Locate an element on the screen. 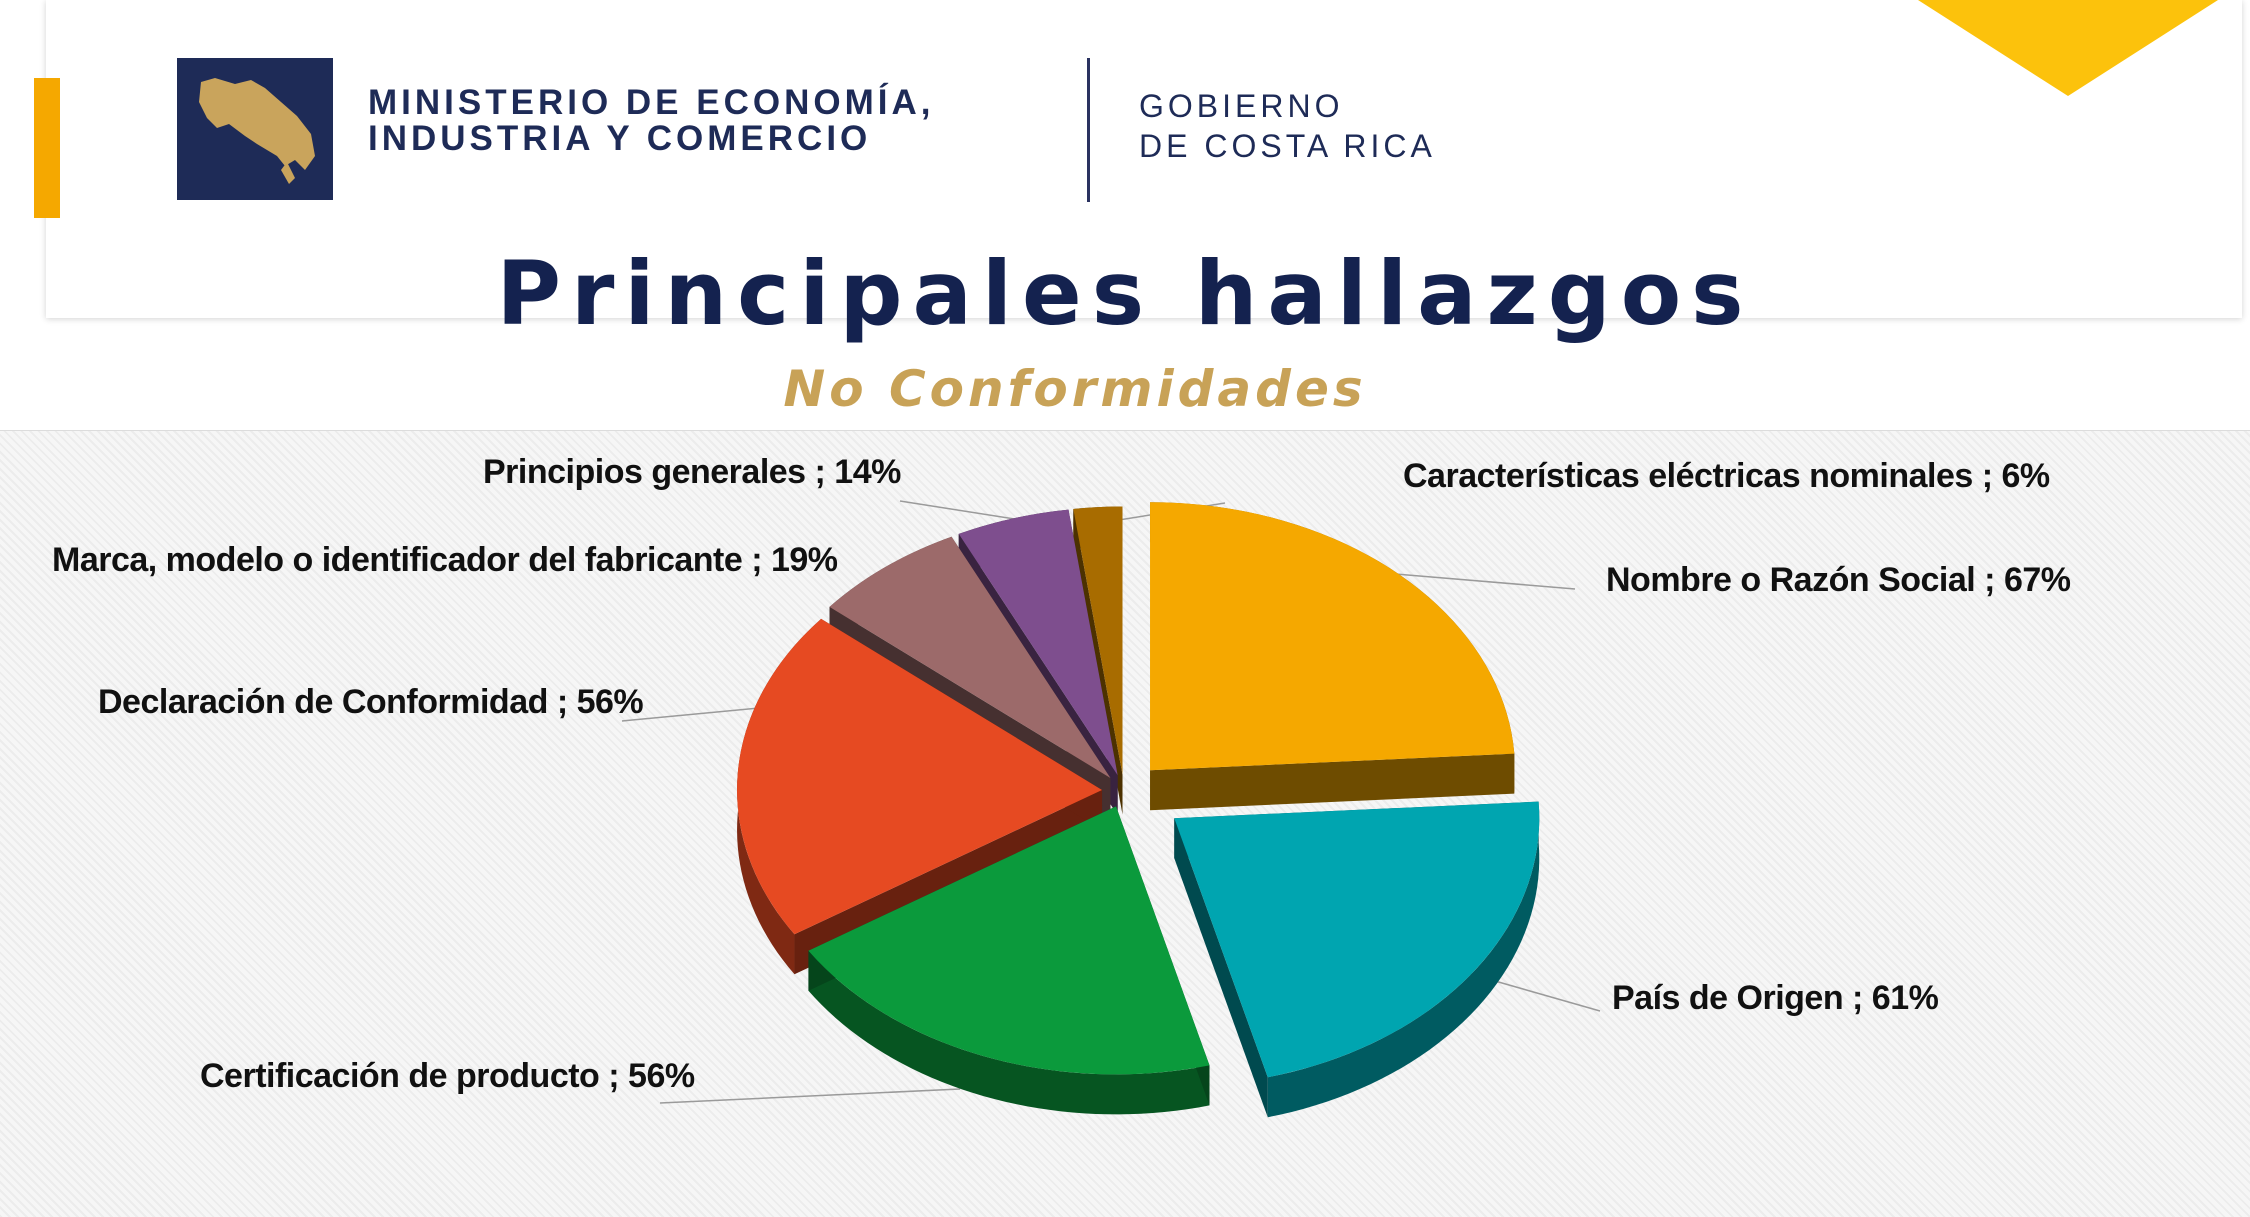 This screenshot has height=1217, width=2250. slice-label-2: País de Origen ; 61% is located at coordinates (1775, 998).